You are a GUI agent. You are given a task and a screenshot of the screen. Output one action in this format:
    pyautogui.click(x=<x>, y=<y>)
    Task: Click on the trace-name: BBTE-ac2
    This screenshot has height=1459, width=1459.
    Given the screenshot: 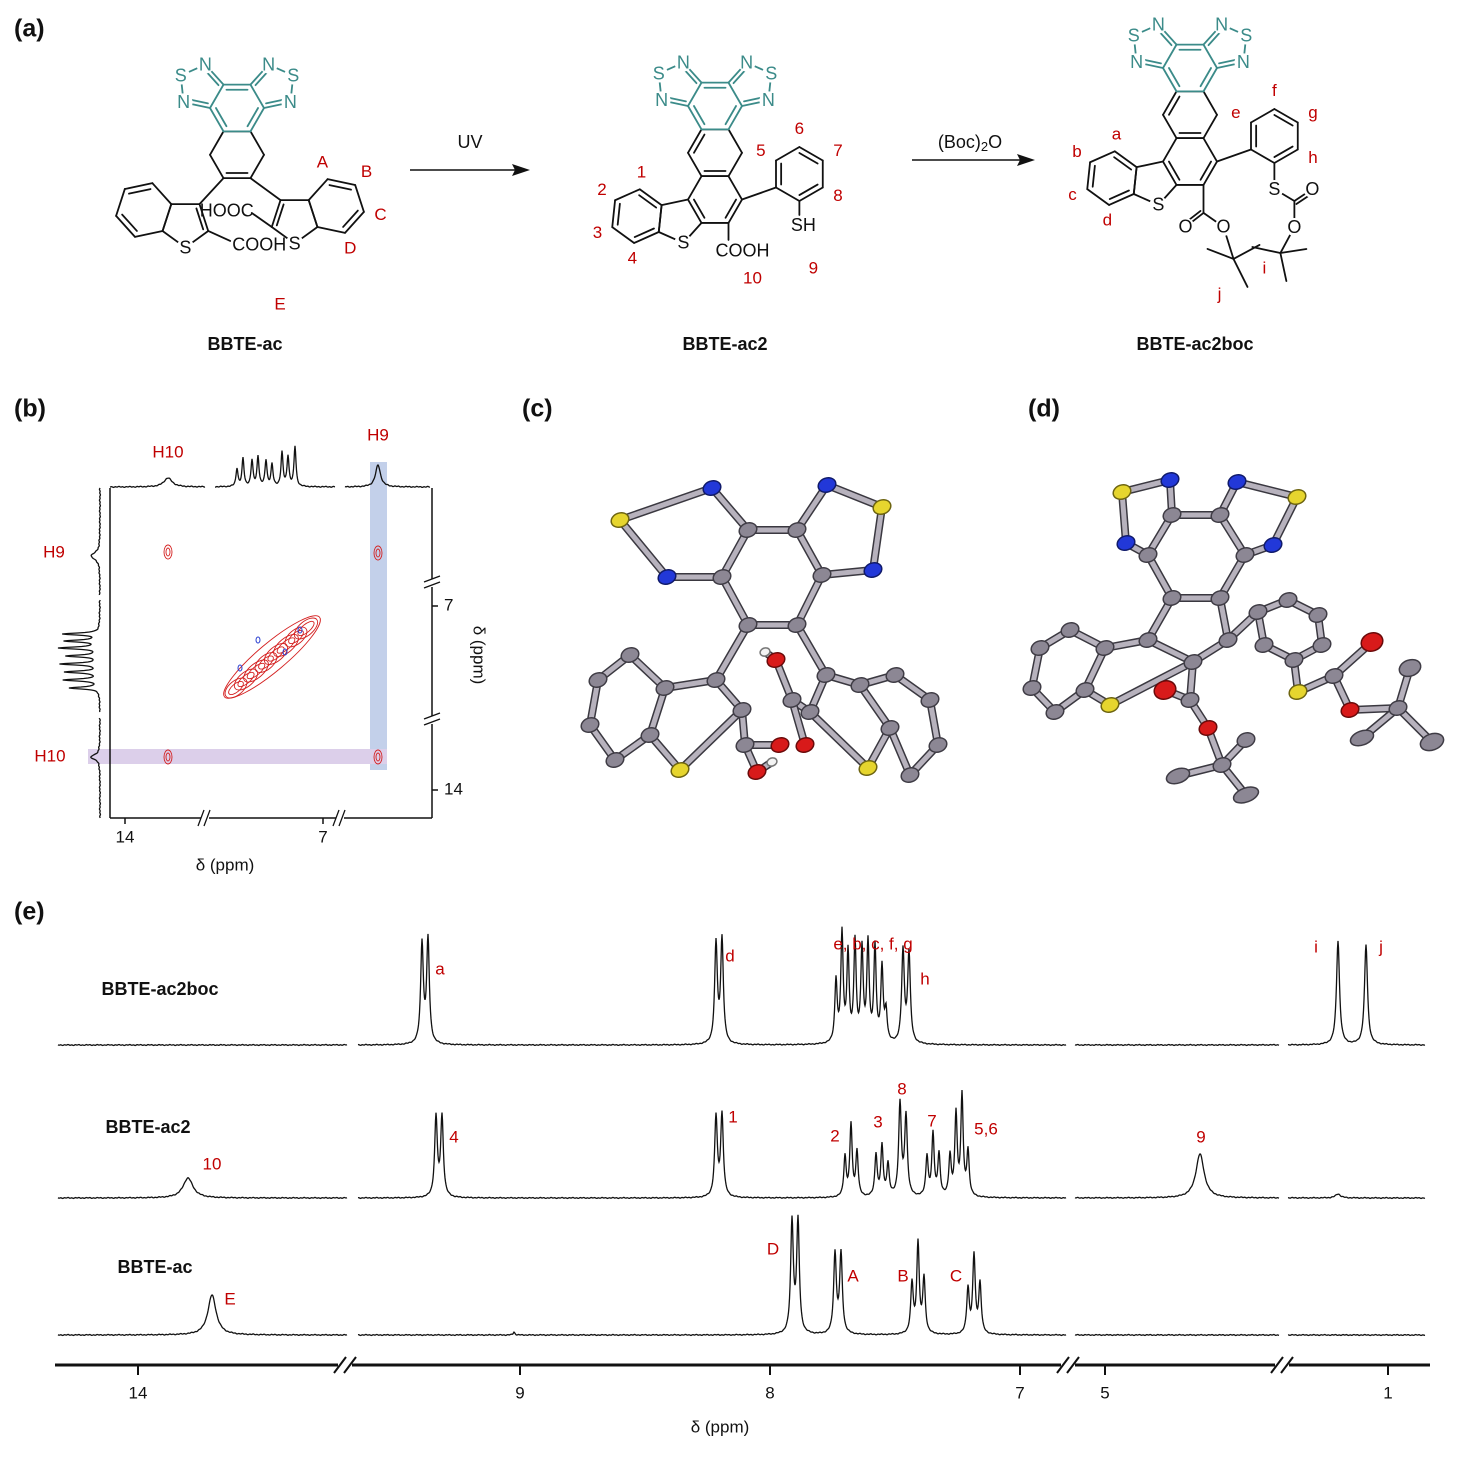 What is the action you would take?
    pyautogui.click(x=147, y=1127)
    